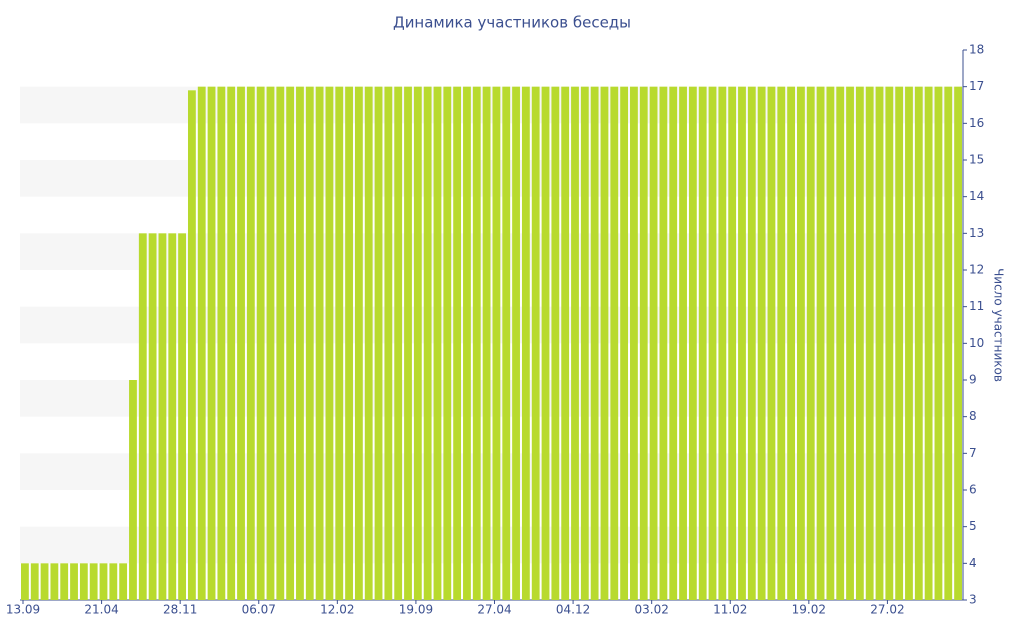 Image resolution: width=1024 pixels, height=644 pixels. I want to click on y-tick-label: 14, so click(976, 196).